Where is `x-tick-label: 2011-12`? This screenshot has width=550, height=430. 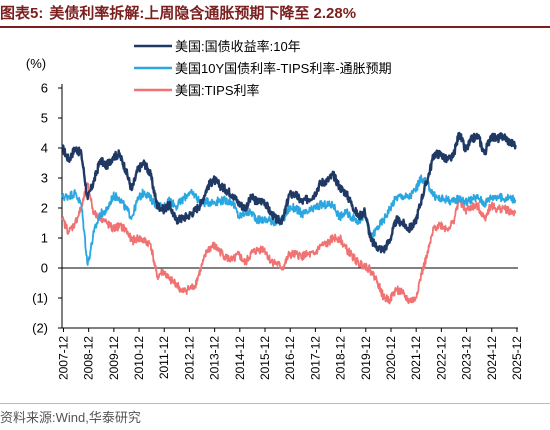
x-tick-label: 2011-12 is located at coordinates (164, 357).